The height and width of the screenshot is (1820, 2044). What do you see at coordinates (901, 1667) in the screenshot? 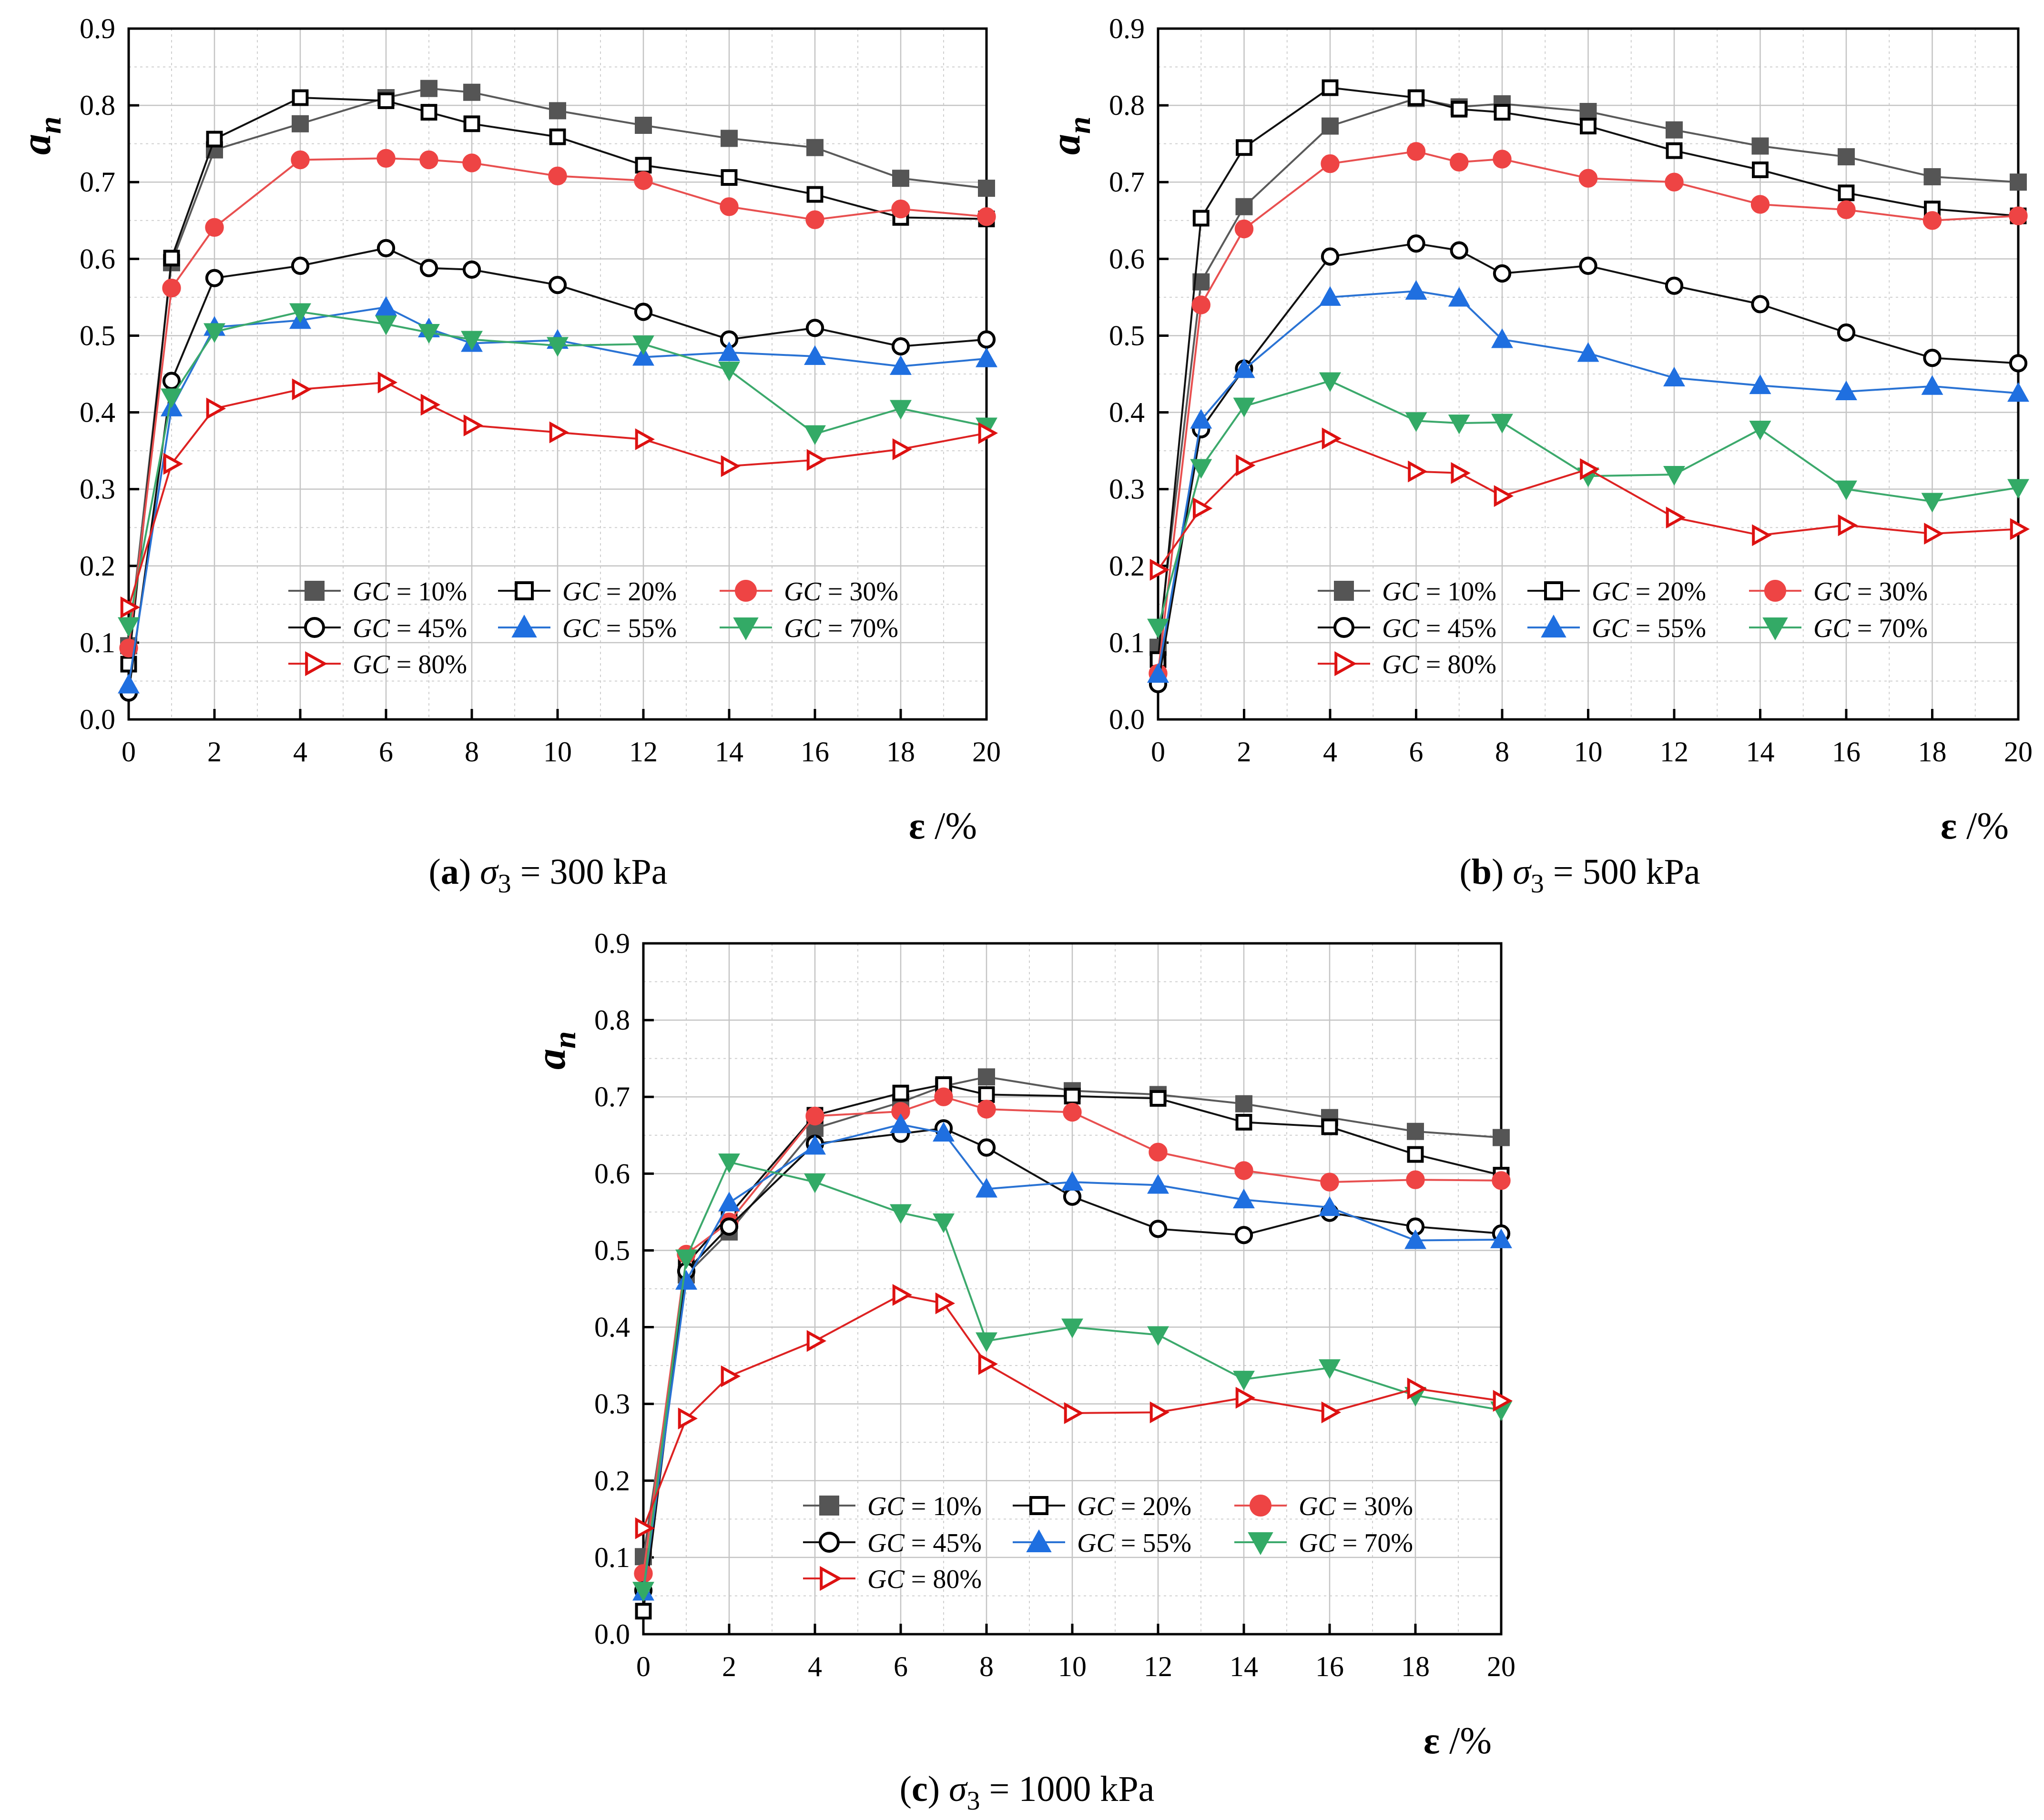
I see `x-tick-label: 6` at bounding box center [901, 1667].